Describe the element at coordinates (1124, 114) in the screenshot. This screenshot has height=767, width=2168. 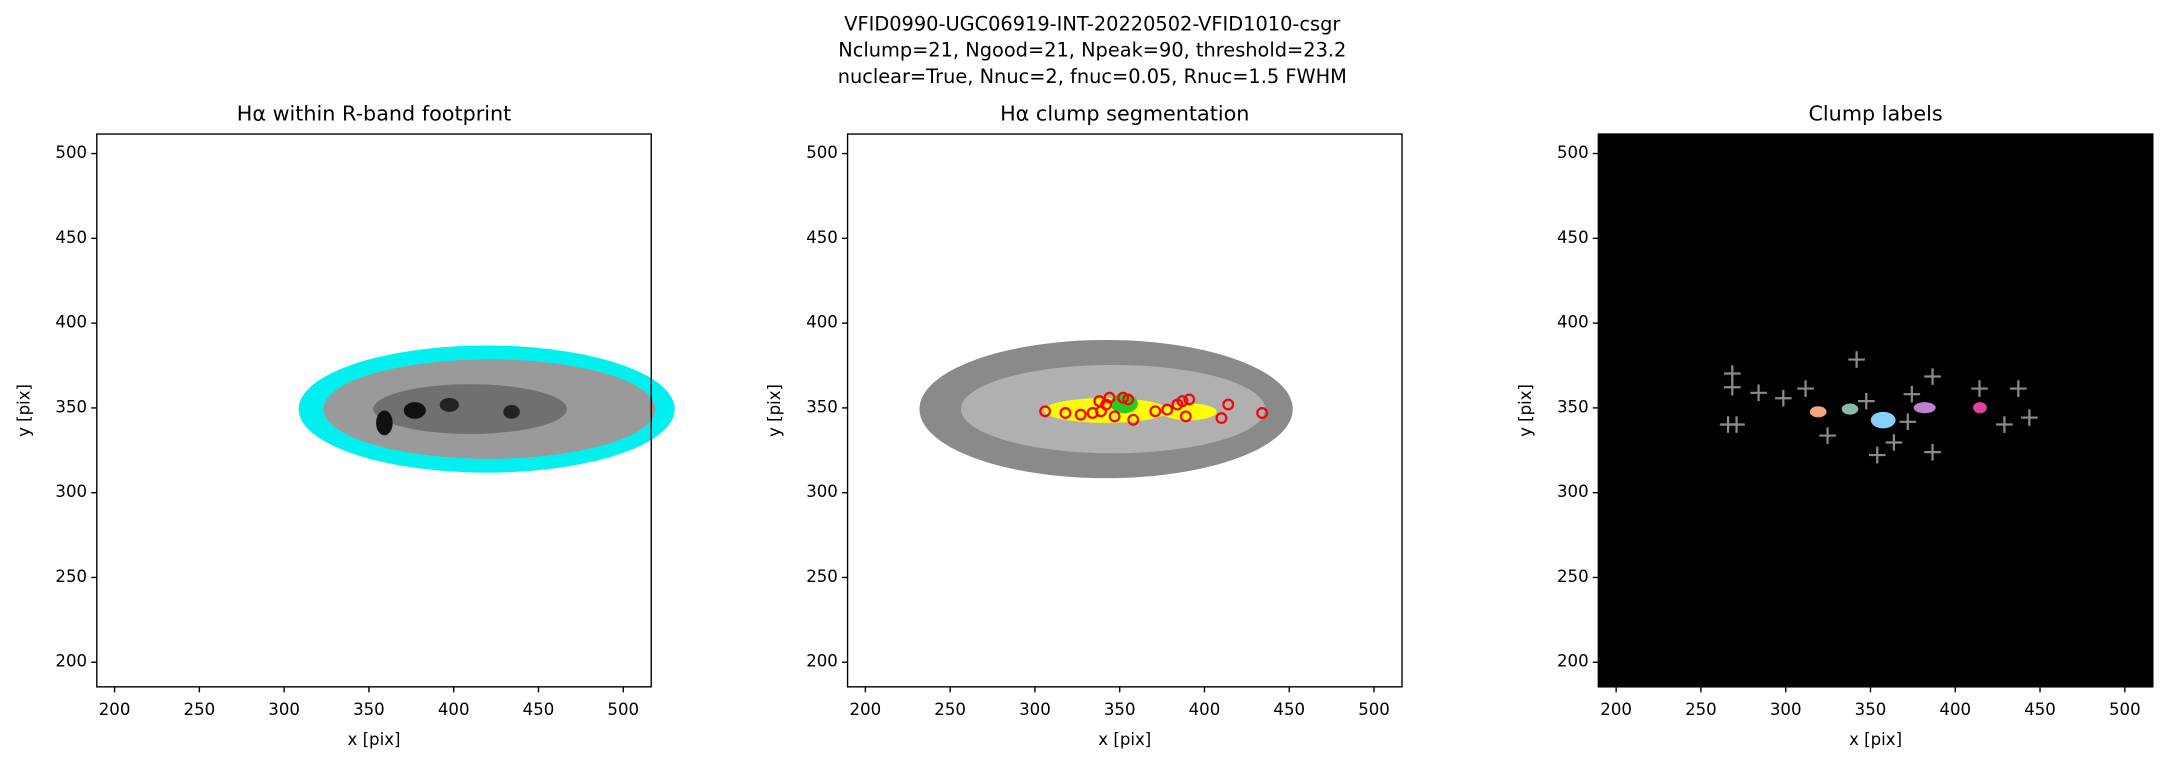
I see `plot-title: Hα clump segmentation` at that location.